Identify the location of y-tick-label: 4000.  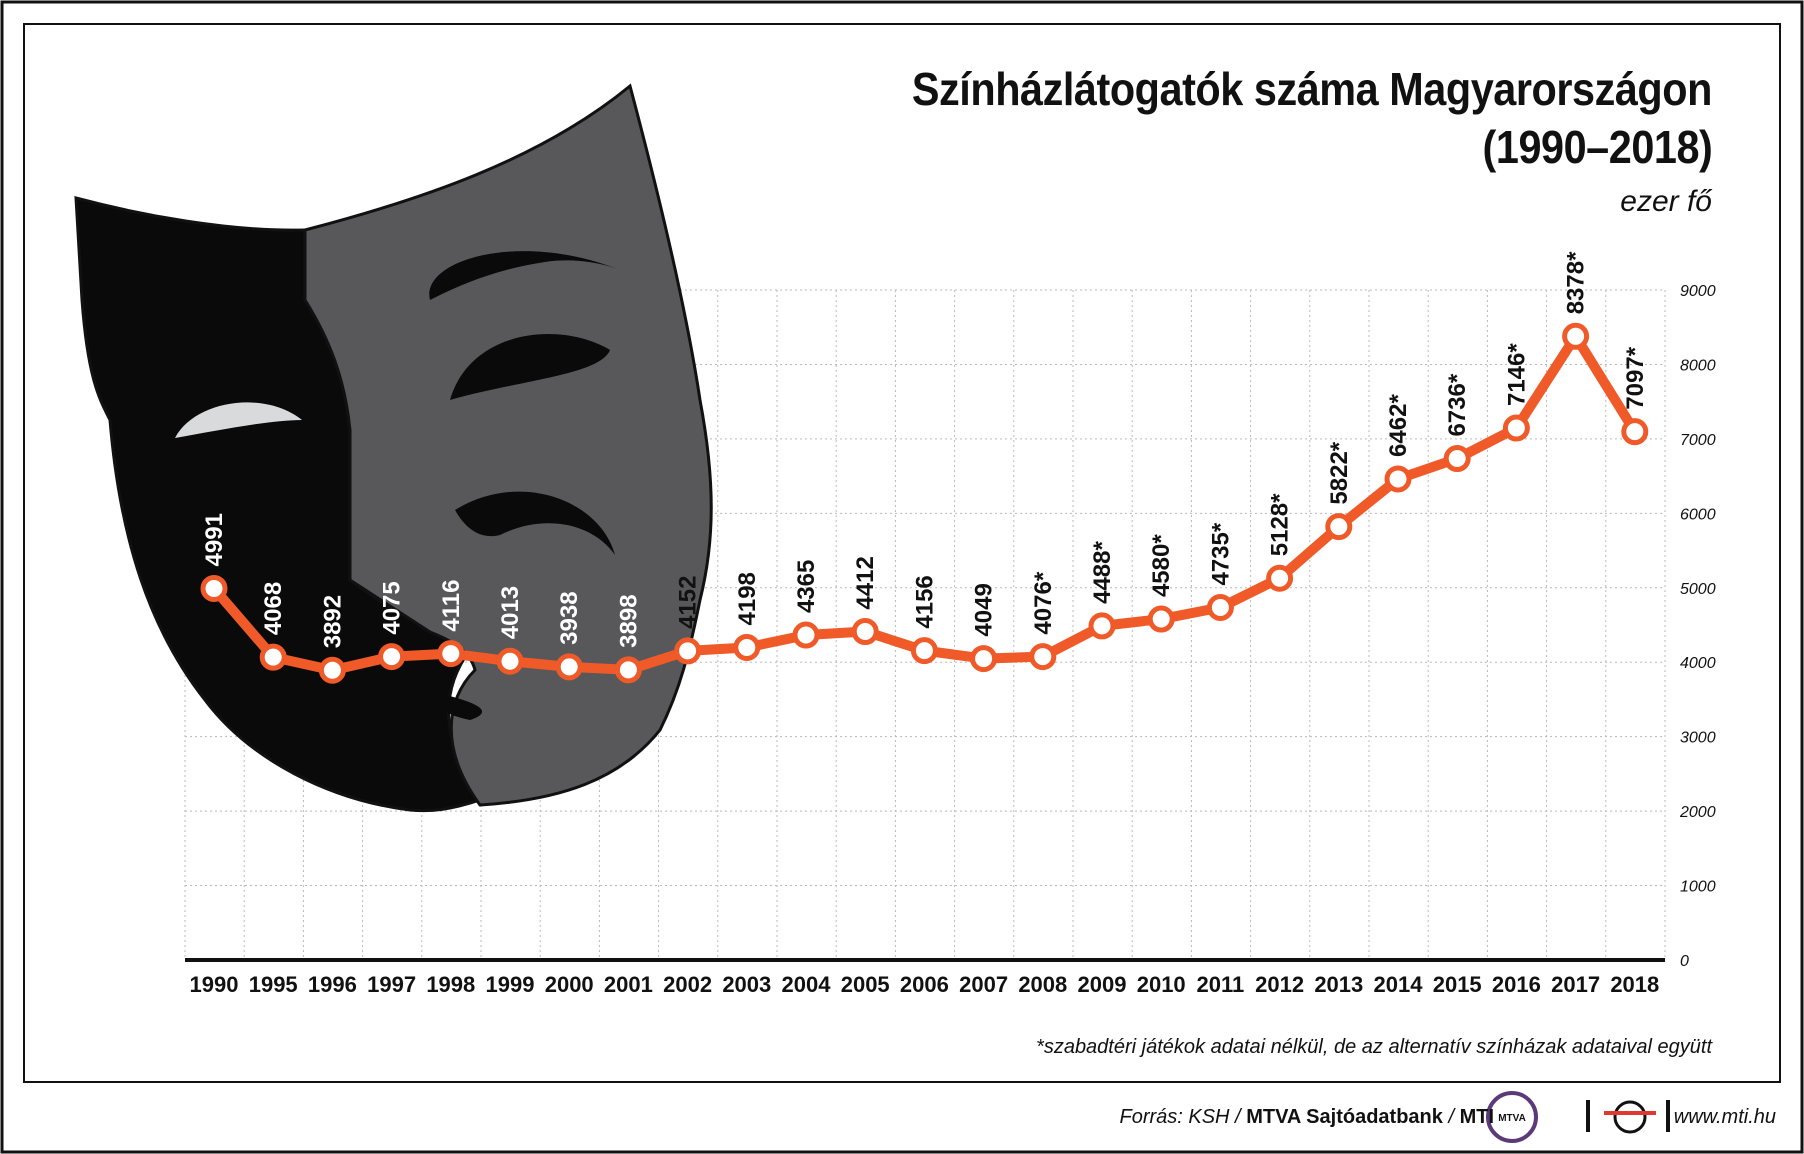
(1698, 663).